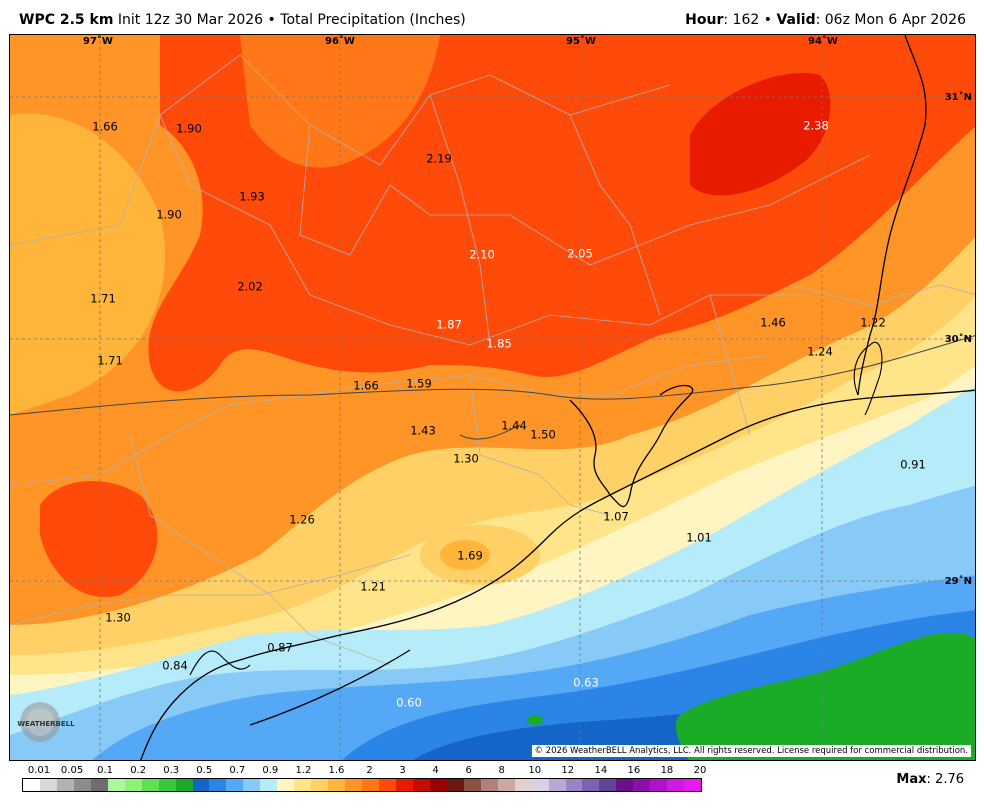 This screenshot has height=808, width=984. What do you see at coordinates (204, 770) in the screenshot?
I see `colorbar-label: 0.5` at bounding box center [204, 770].